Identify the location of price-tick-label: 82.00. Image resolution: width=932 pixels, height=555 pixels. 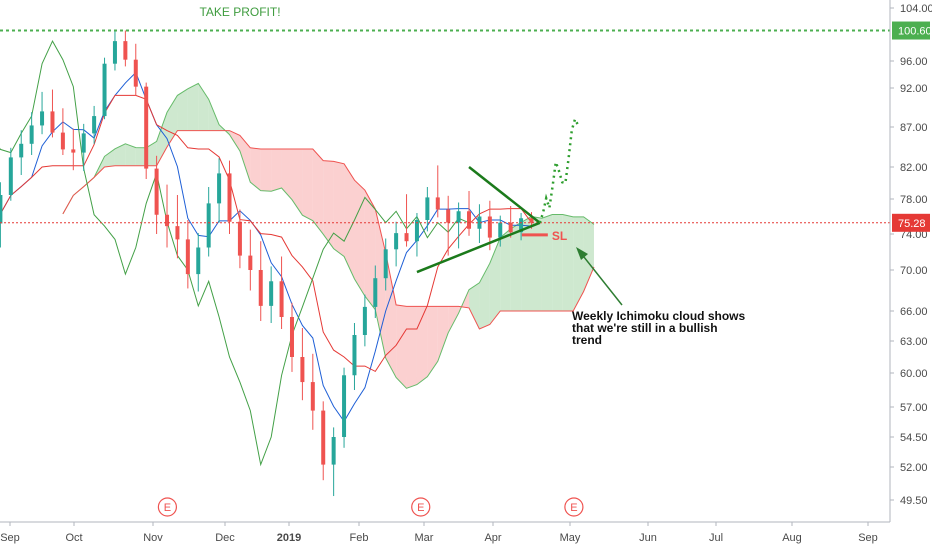
(914, 168).